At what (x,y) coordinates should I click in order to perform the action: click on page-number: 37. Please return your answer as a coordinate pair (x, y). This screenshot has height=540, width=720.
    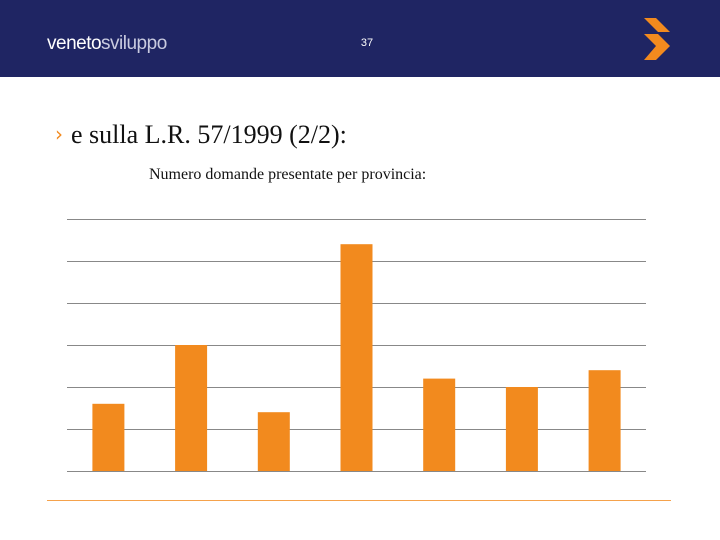
    Looking at the image, I should click on (367, 43).